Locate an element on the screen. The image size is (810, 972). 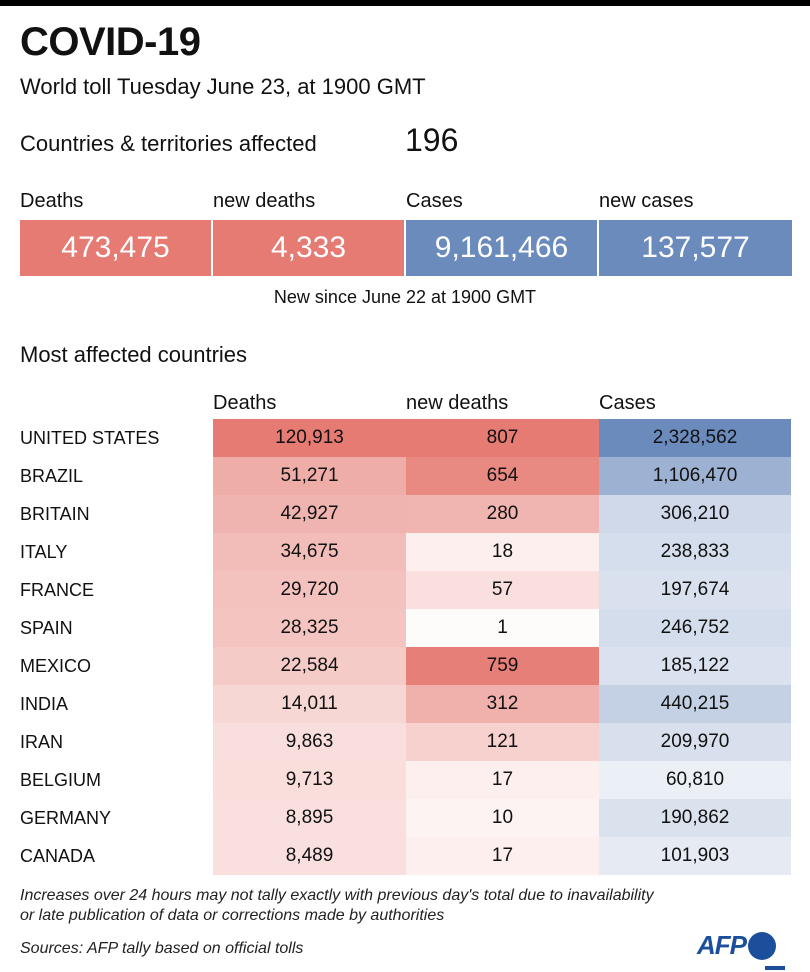
table-row: BRAZIL 51,271 654 1,106,470 is located at coordinates (405, 476).